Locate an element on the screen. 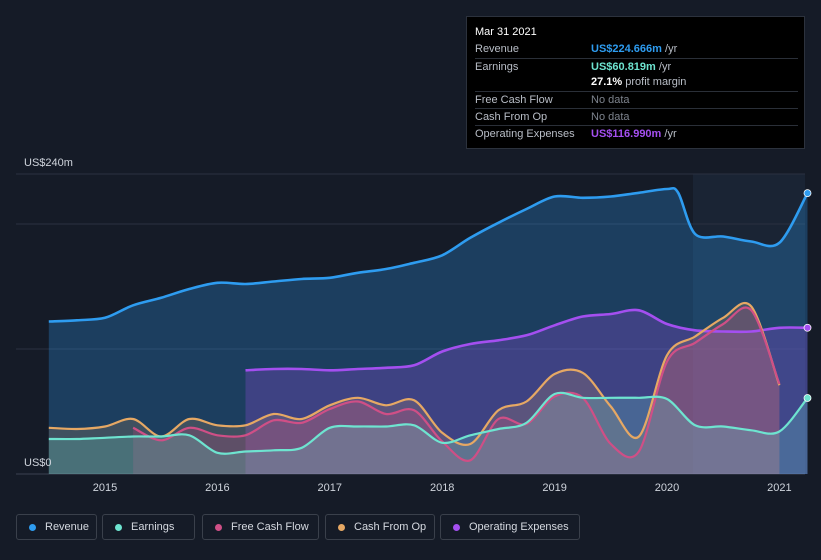  x-tick-label: 2020 is located at coordinates (667, 488).